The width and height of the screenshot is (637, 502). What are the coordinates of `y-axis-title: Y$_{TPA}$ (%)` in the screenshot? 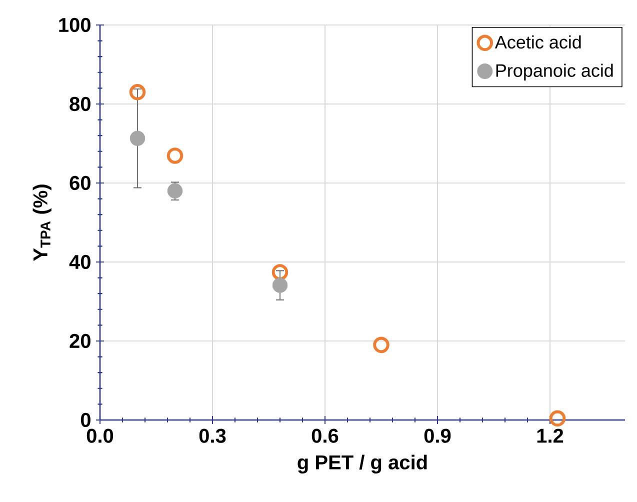 It's located at (42, 222).